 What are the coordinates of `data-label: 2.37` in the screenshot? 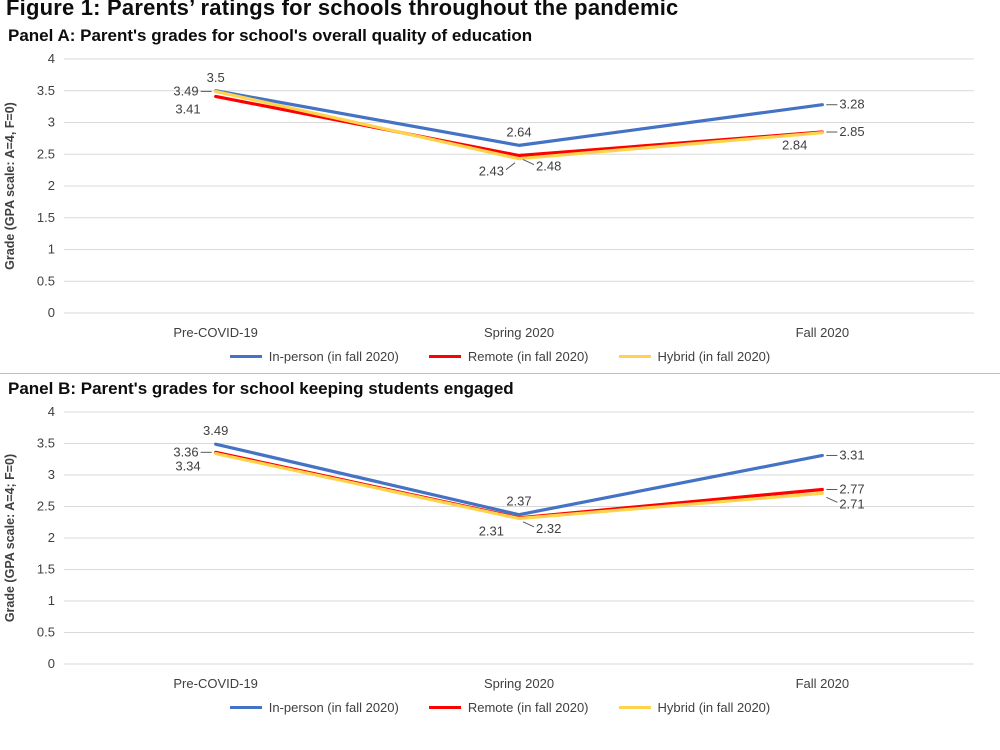 It's located at (518, 501).